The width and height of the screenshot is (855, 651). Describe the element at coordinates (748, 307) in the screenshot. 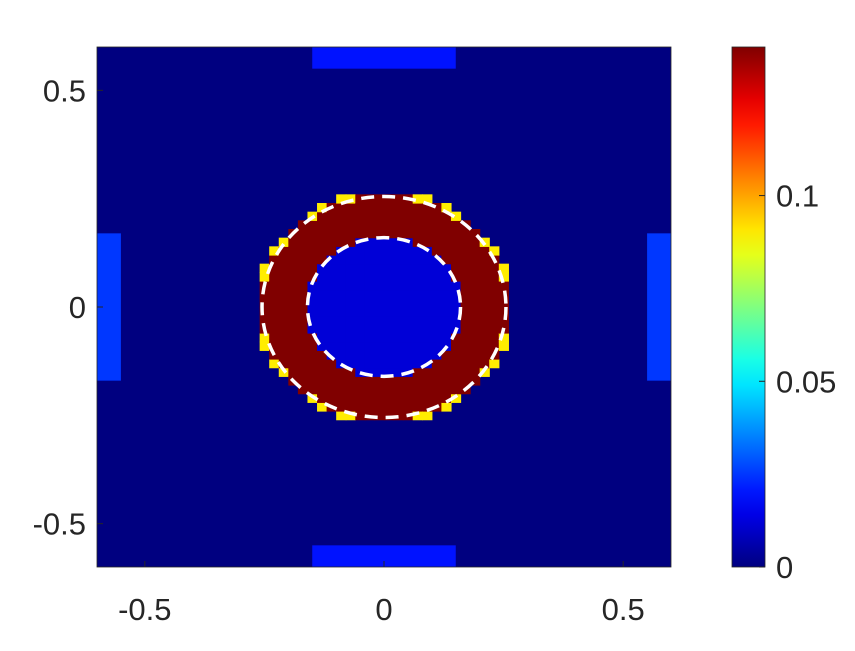

I see `colorbar-gradient` at that location.